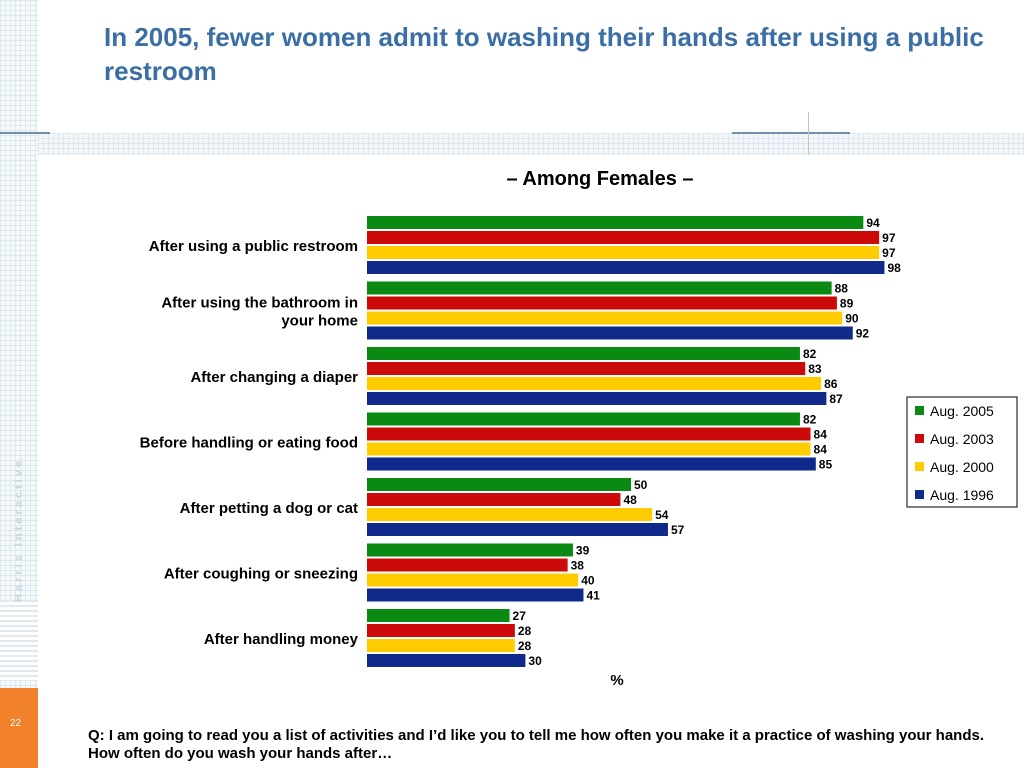 This screenshot has width=1024, height=768. What do you see at coordinates (962, 439) in the screenshot?
I see `legend-entry: Aug. 2003` at bounding box center [962, 439].